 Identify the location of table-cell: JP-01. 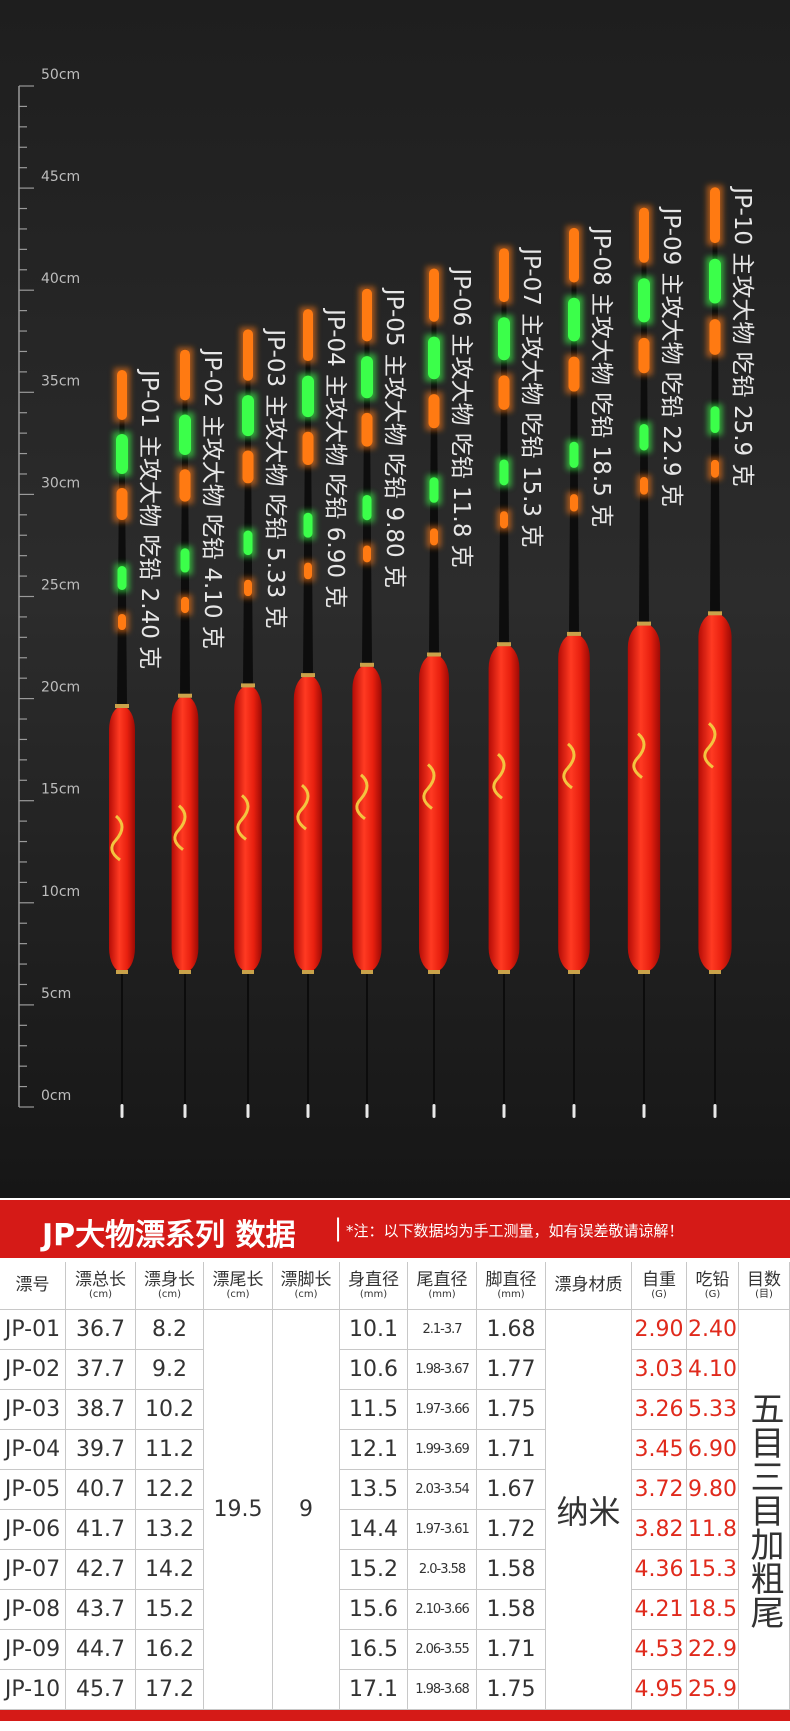
(33, 1330).